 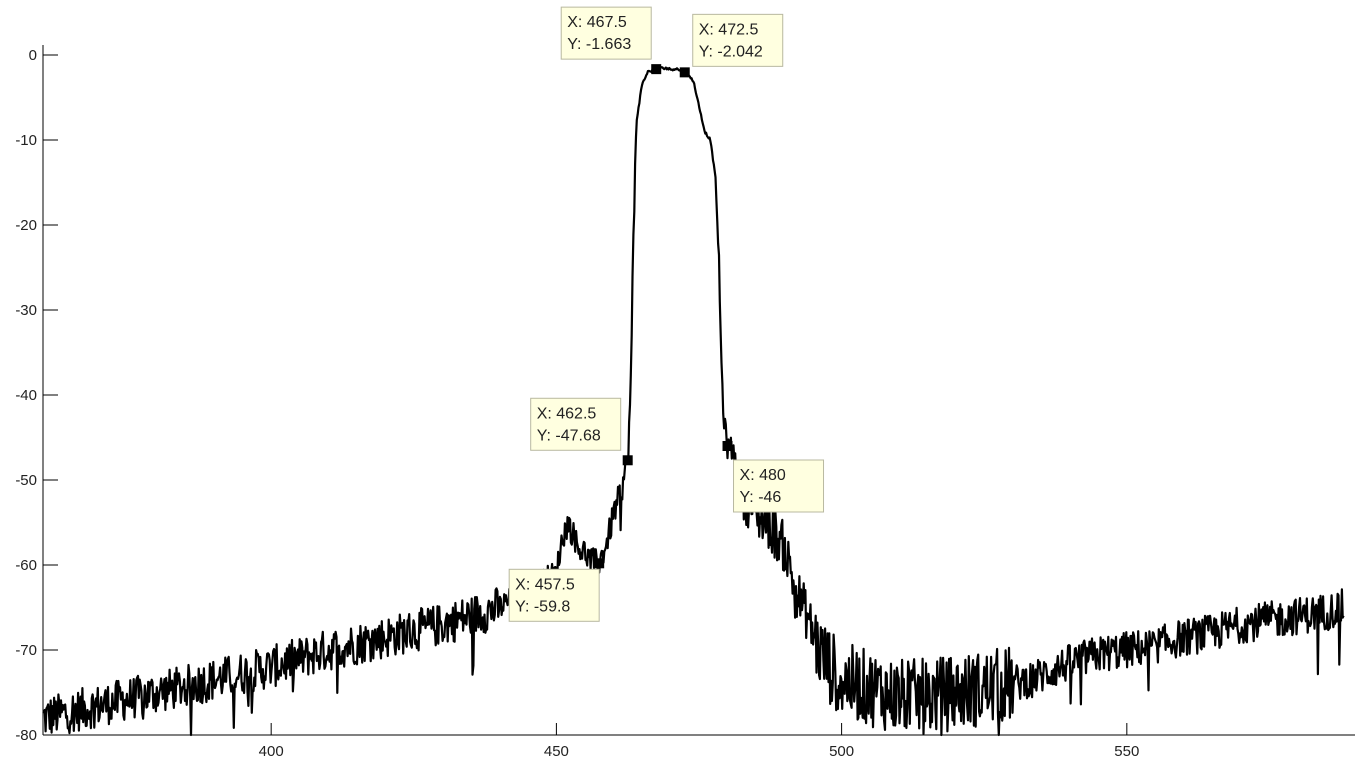 What do you see at coordinates (271, 751) in the screenshot?
I see `x-tick-label: 400` at bounding box center [271, 751].